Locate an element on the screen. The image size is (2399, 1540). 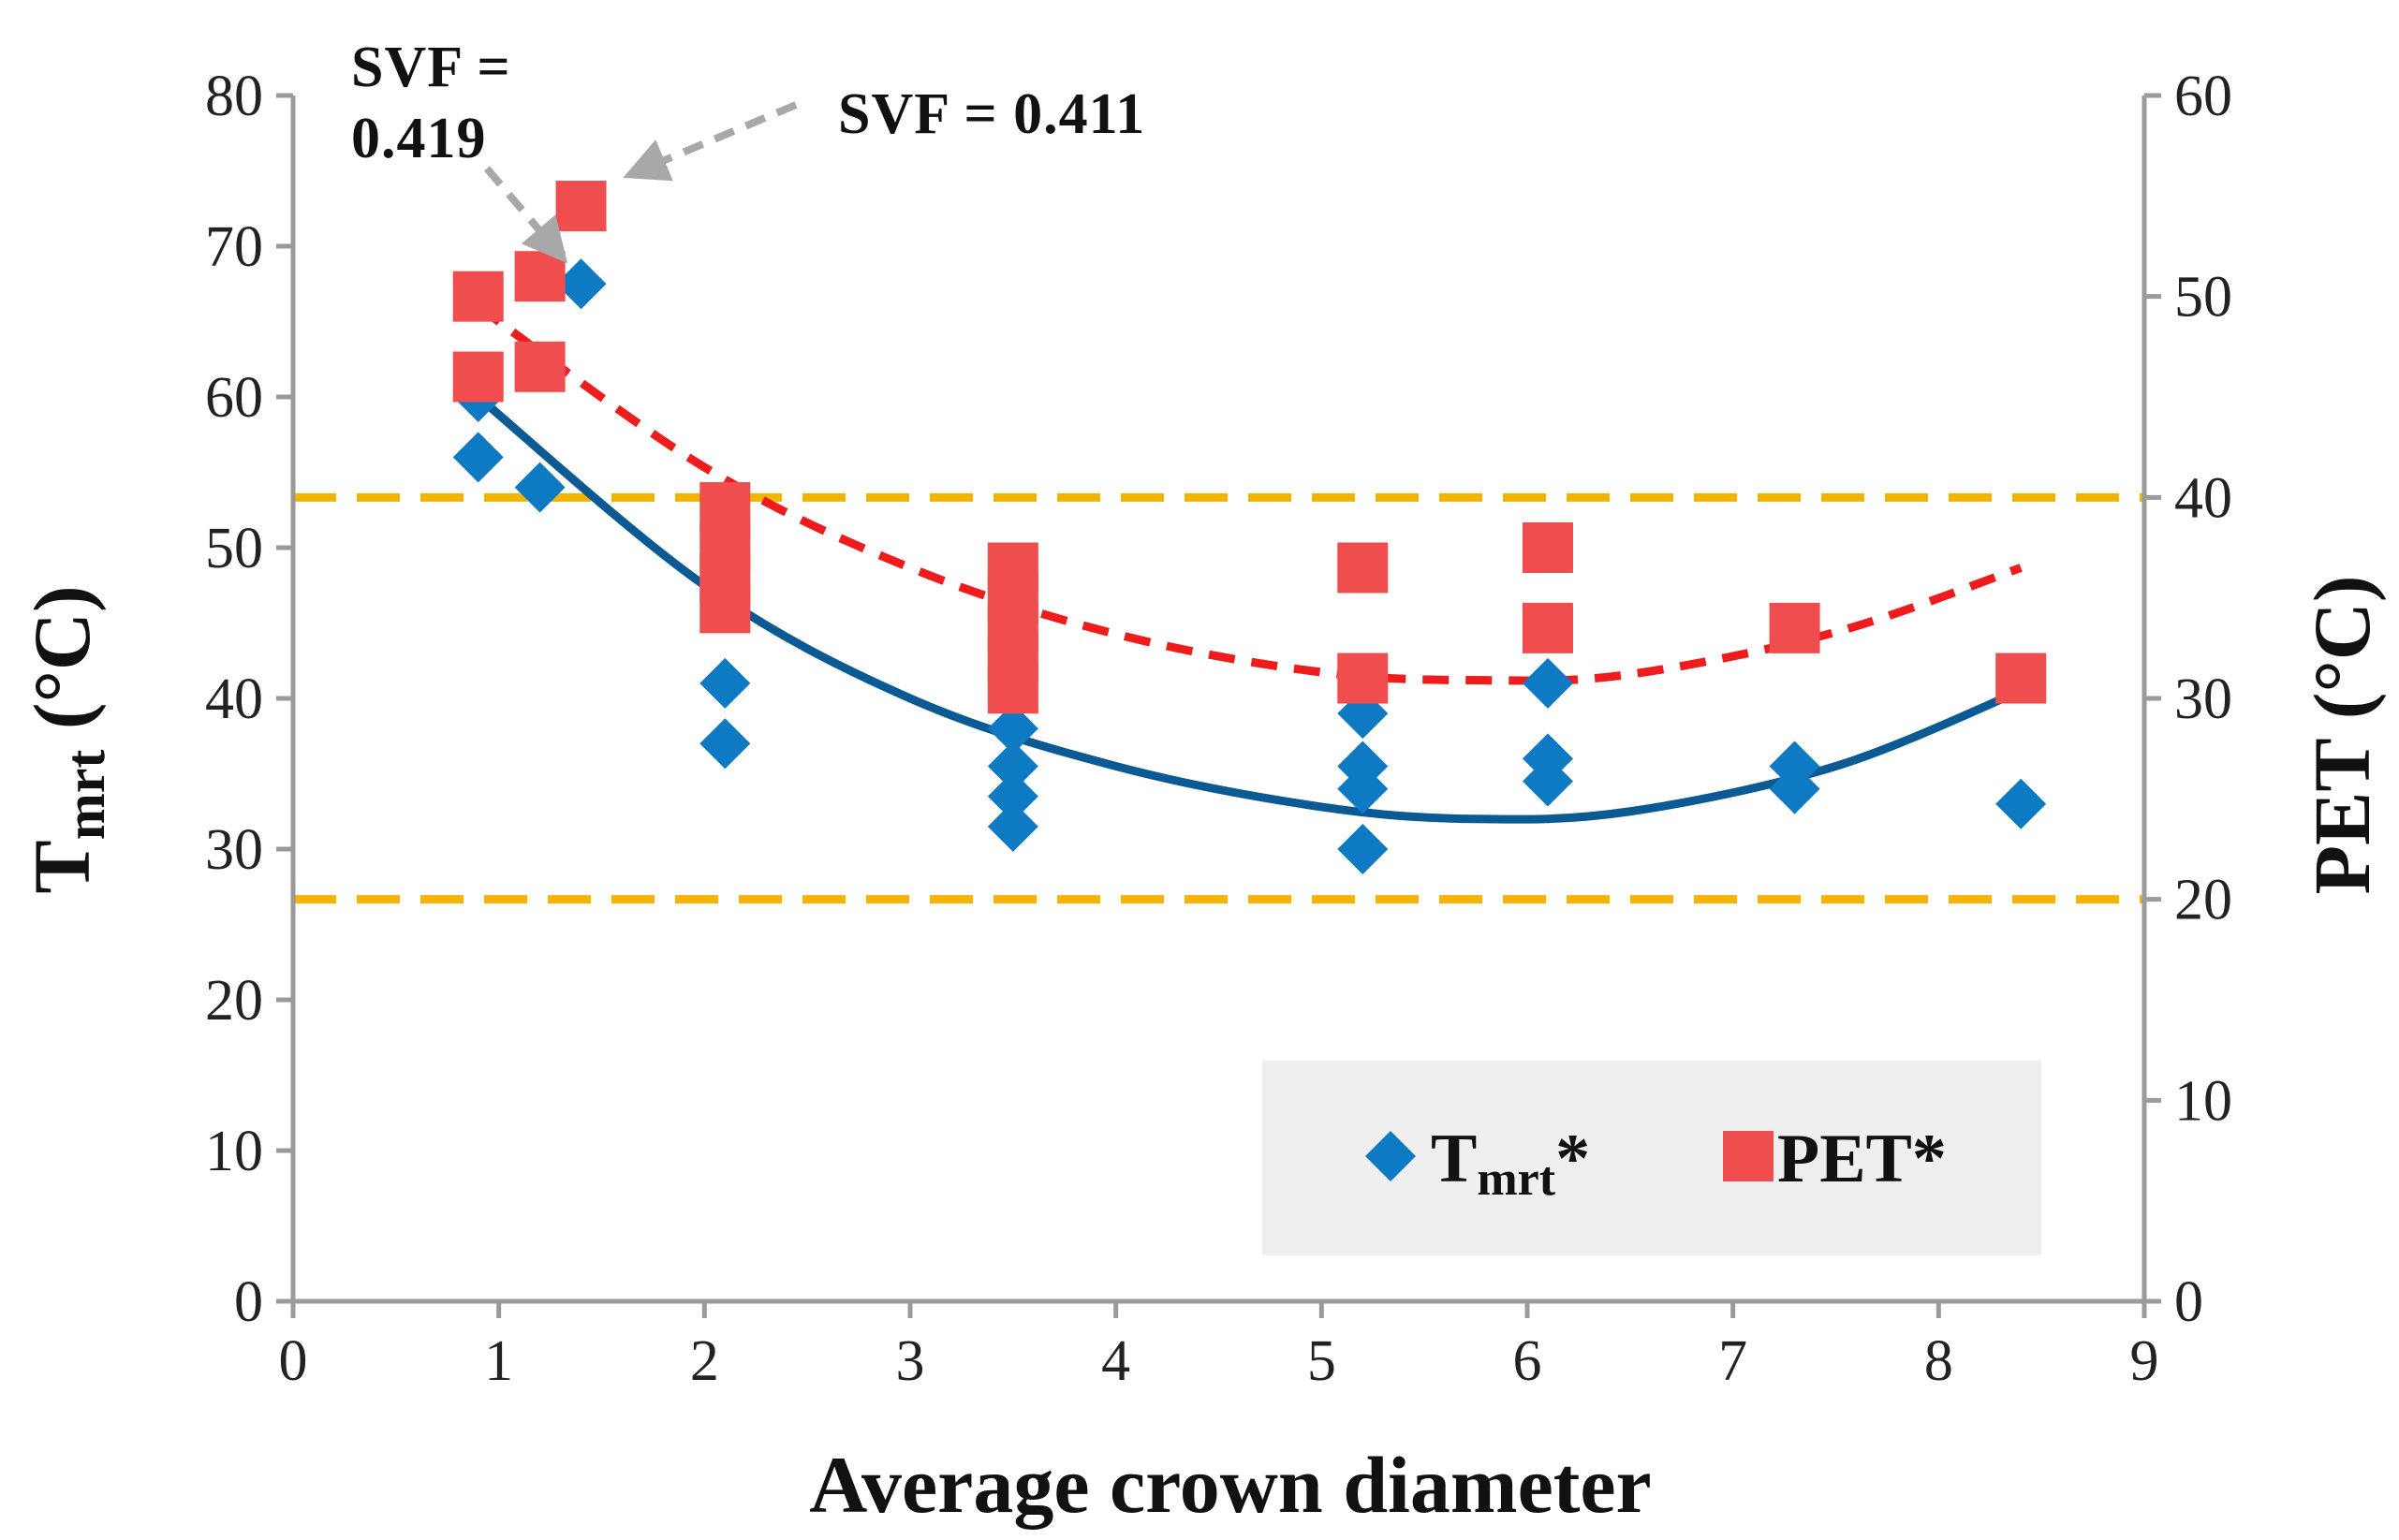
y-left-tick-label: 70 is located at coordinates (234, 247).